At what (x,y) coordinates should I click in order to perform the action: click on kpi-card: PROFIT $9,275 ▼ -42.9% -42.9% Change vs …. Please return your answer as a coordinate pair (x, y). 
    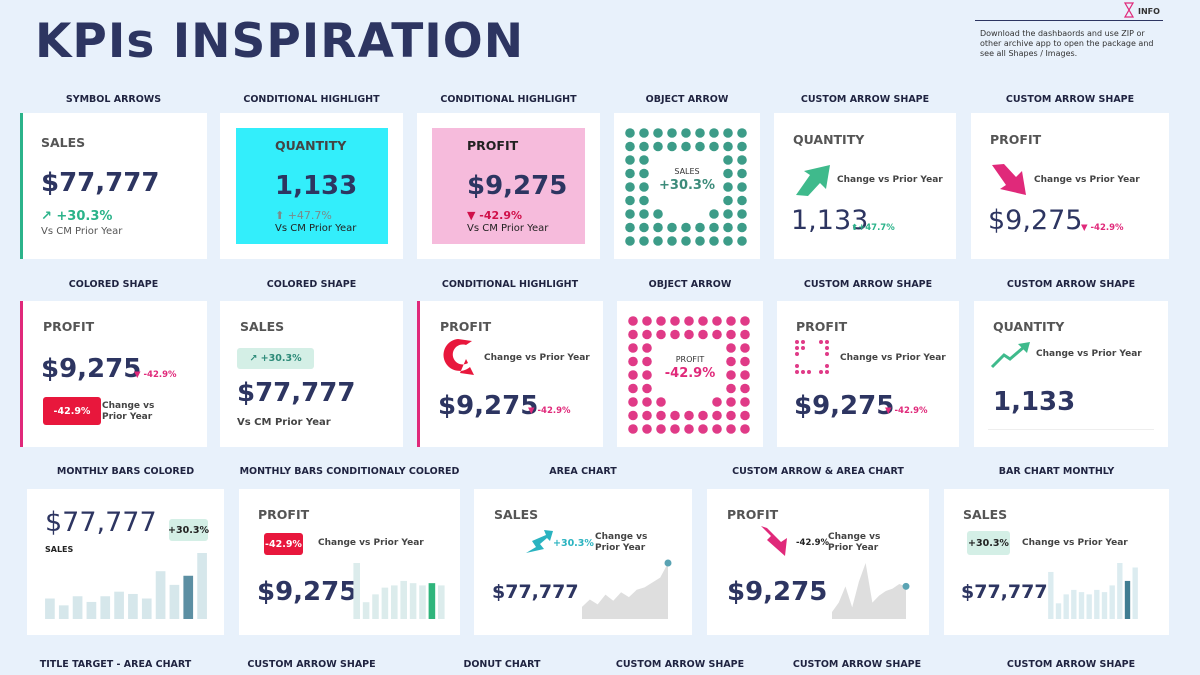
    Looking at the image, I should click on (113, 374).